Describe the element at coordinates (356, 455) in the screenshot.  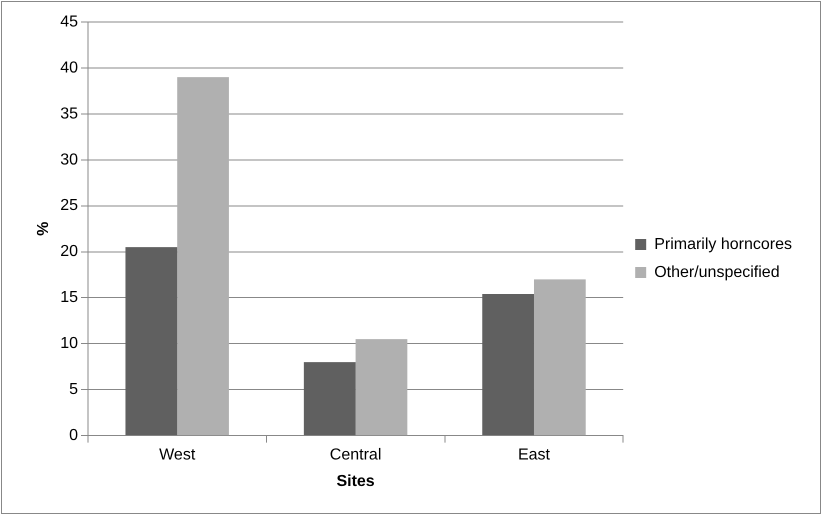
I see `x-tick-label: Central` at that location.